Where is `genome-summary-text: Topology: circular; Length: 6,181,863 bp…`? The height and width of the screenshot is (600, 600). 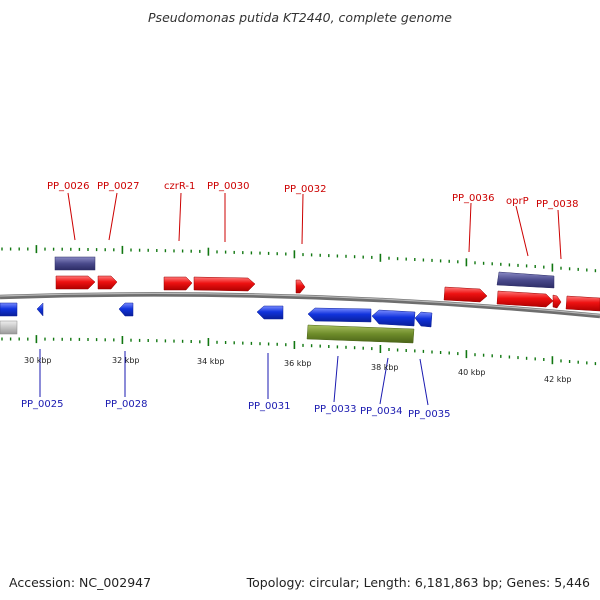 genome-summary-text: Topology: circular; Length: 6,181,863 bp… is located at coordinates (418, 582).